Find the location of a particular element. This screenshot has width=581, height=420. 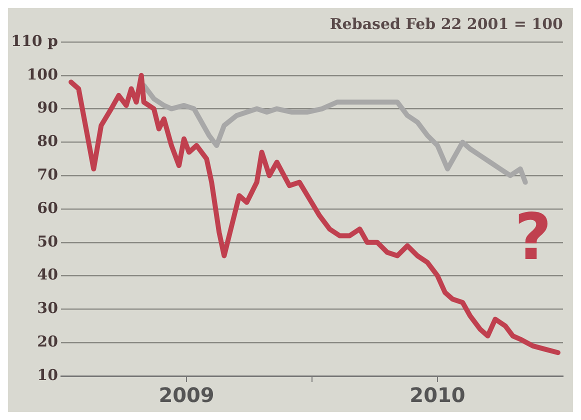

x-tick-label: 2010 is located at coordinates (438, 395).